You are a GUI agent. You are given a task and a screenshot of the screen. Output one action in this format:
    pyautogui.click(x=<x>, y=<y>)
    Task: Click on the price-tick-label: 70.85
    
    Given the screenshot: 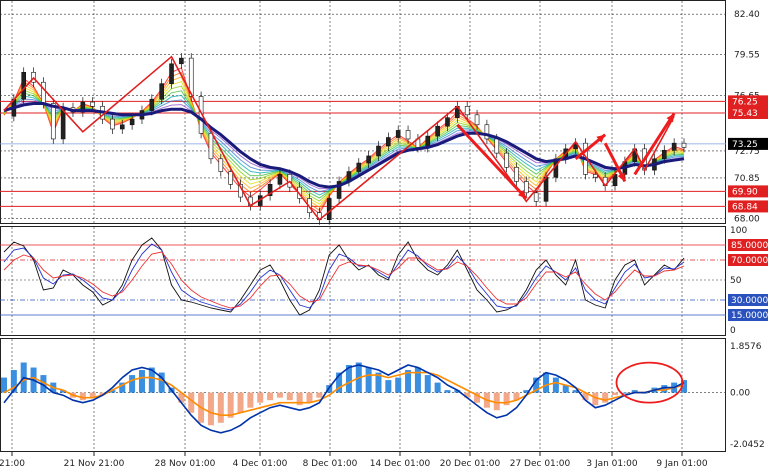 What is the action you would take?
    pyautogui.click(x=747, y=179)
    